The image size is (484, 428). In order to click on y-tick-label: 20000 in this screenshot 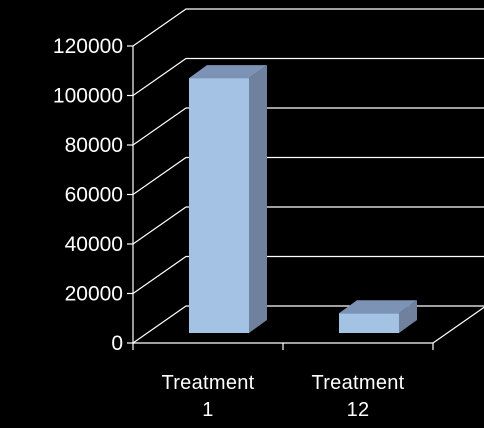, I will do `click(94, 294)`.